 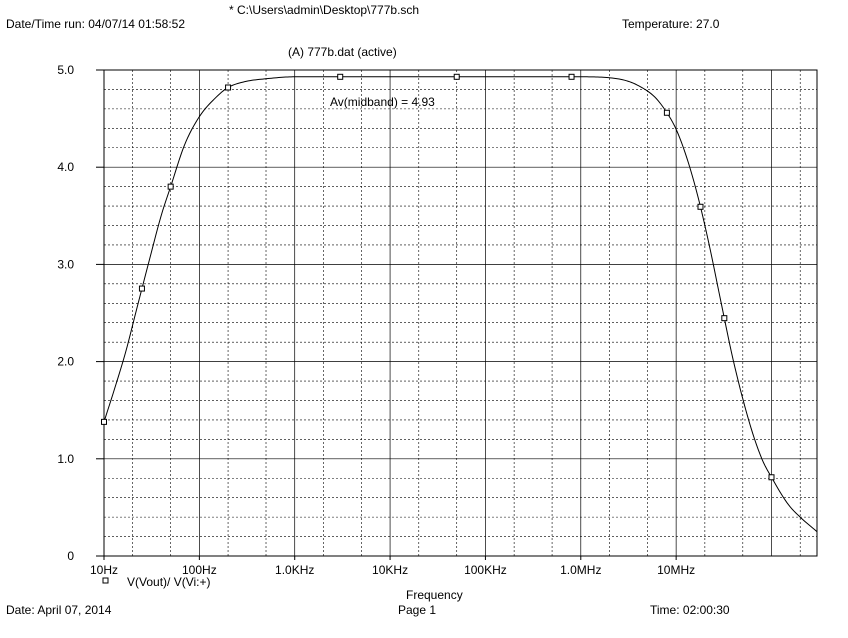 I want to click on y-tick-label: 3.0, so click(x=65, y=264).